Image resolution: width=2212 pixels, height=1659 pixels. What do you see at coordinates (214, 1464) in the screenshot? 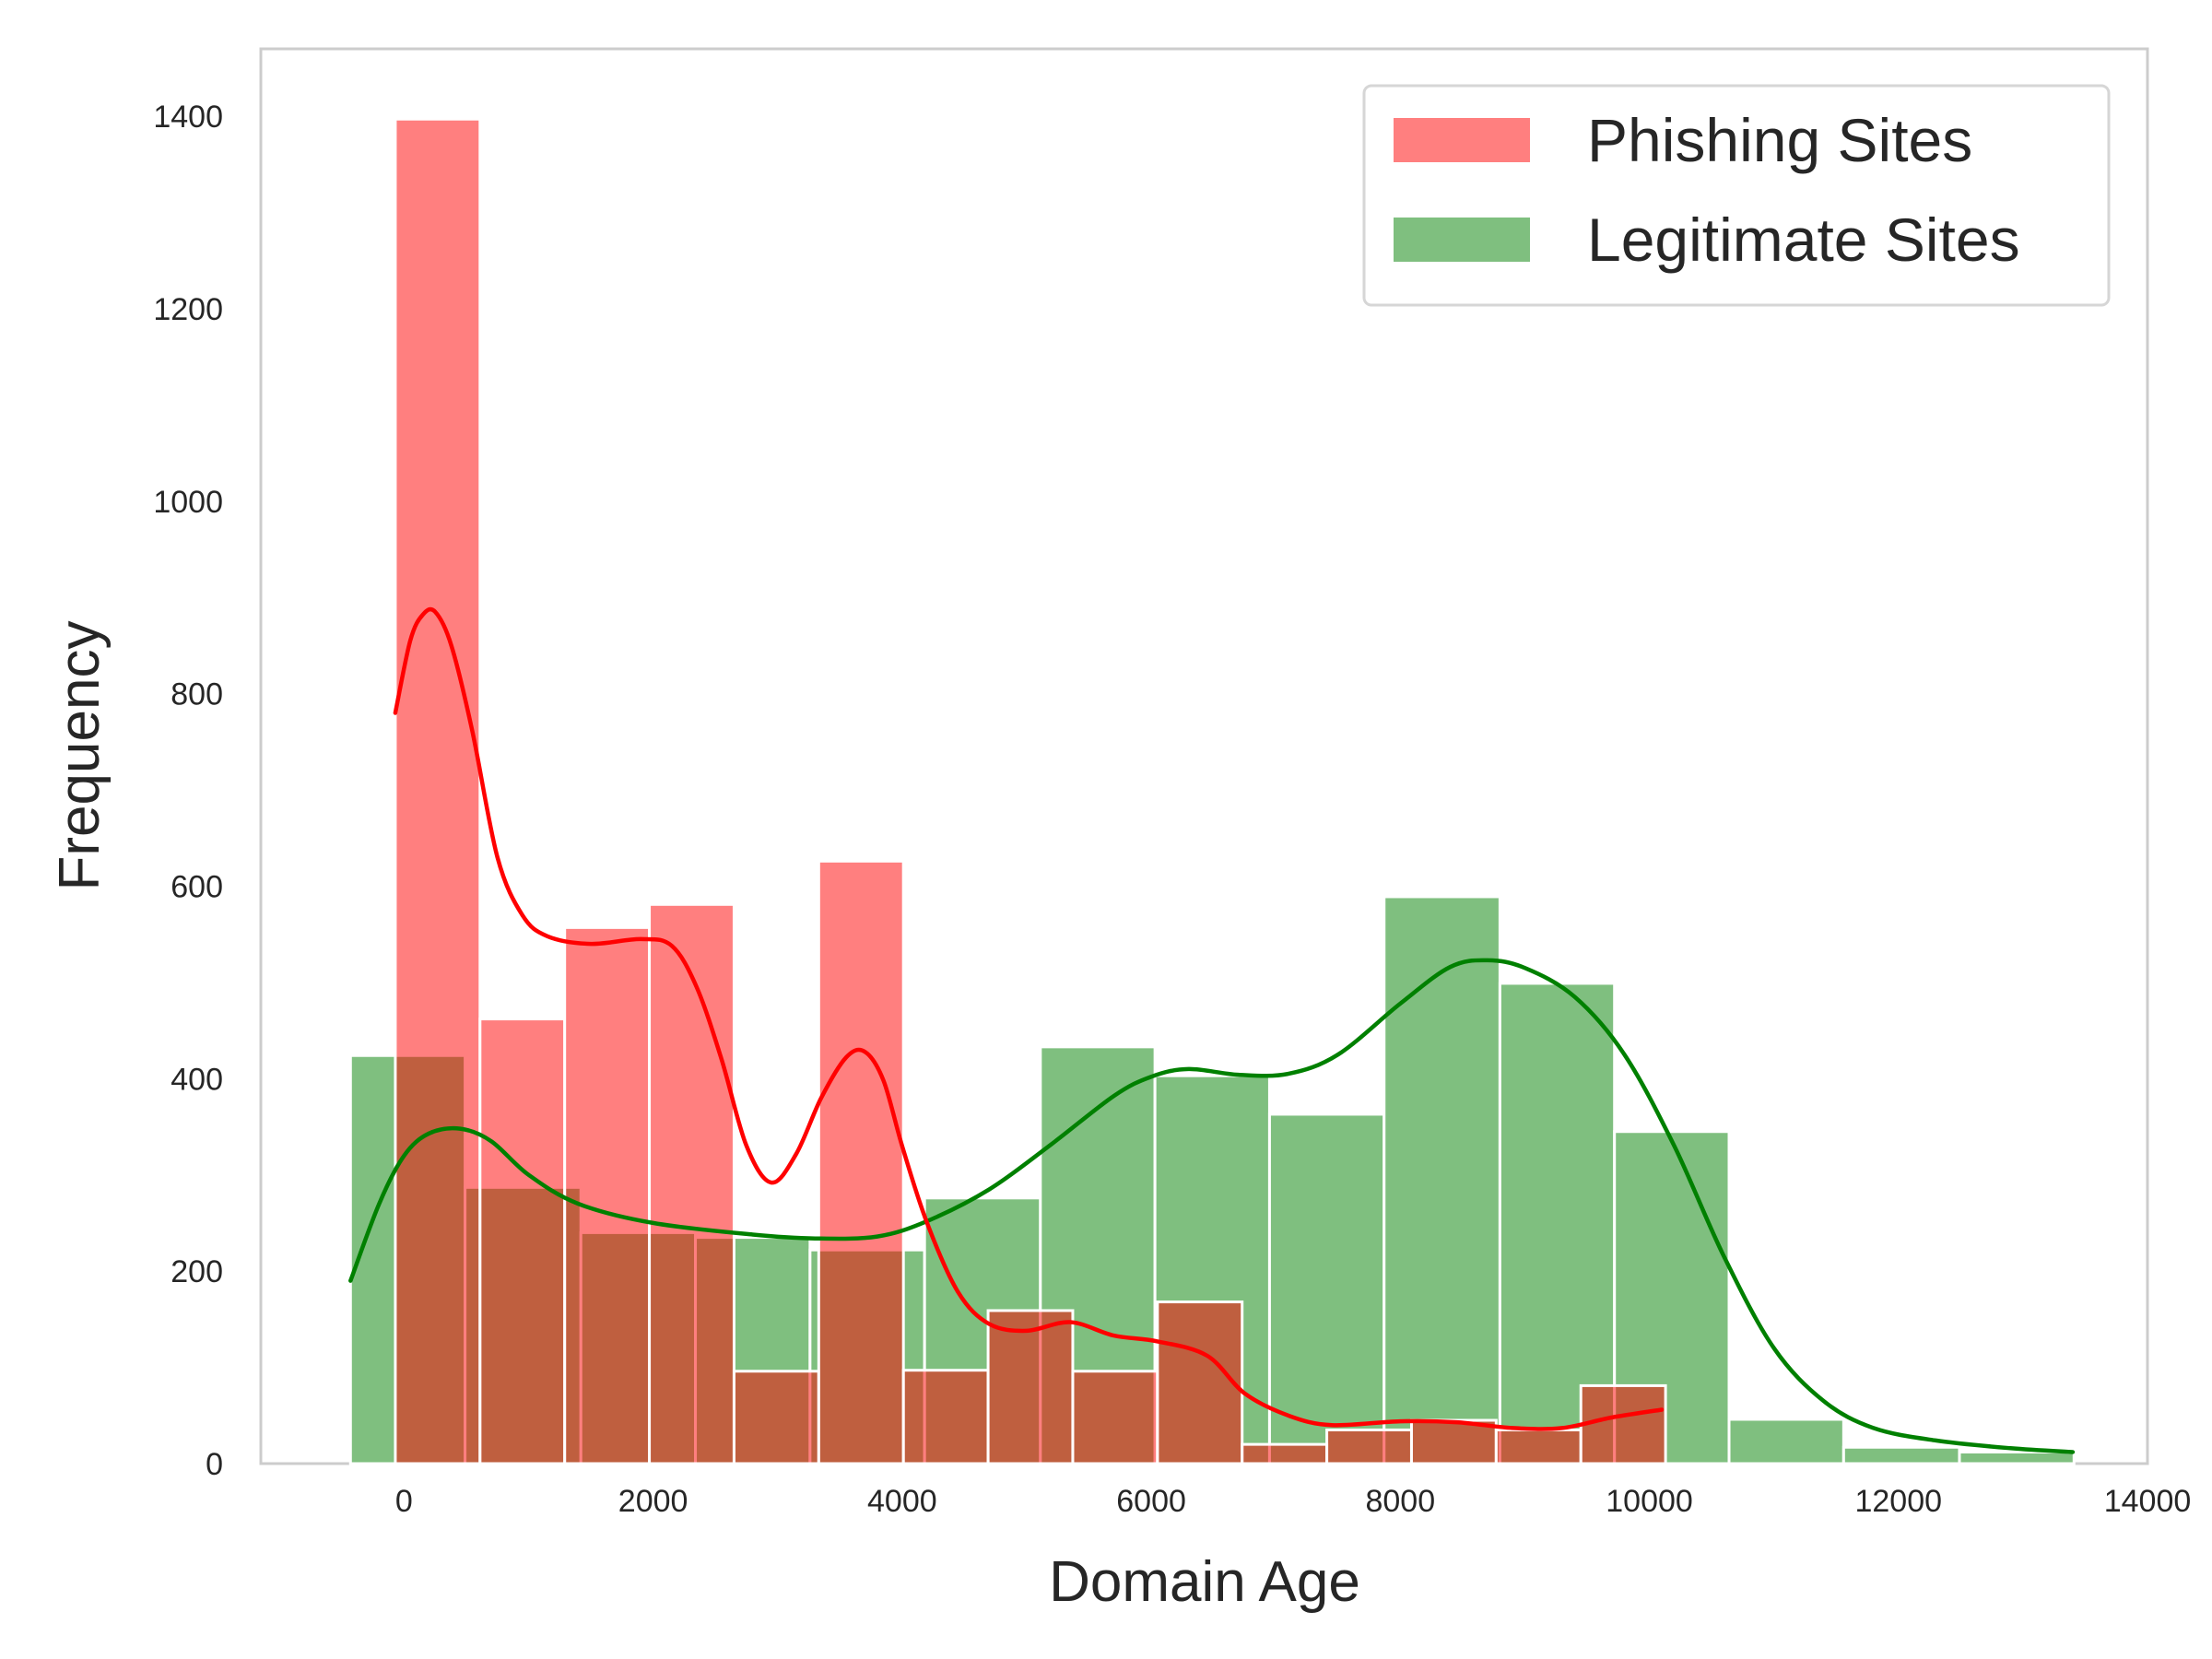
I see `y-tick-label: 0` at bounding box center [214, 1464].